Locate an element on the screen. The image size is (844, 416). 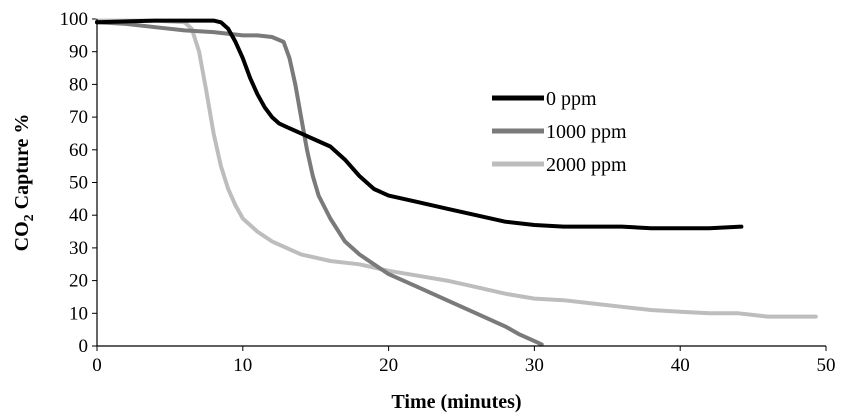
legend: 0 ppm 1000 ppm 2000 ppm is located at coordinates (559, 132).